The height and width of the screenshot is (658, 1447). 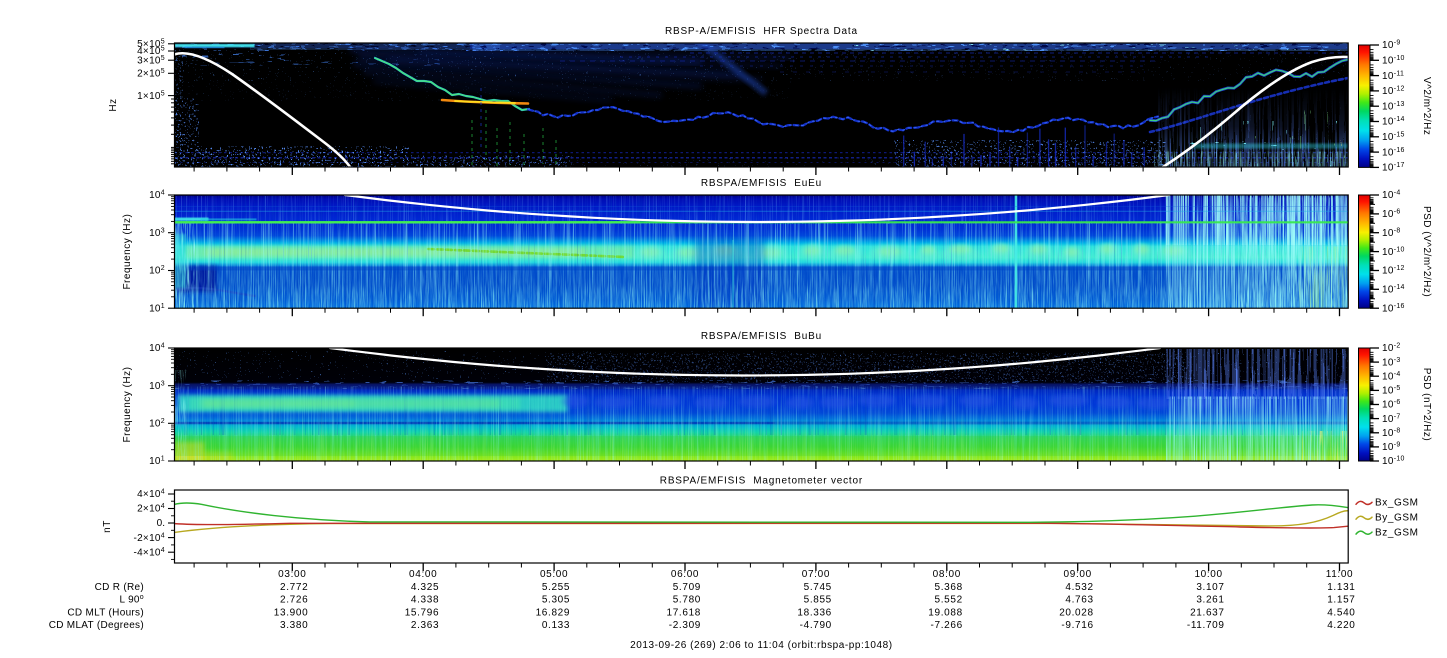 I want to click on svg-text: 5.780, so click(x=687, y=600).